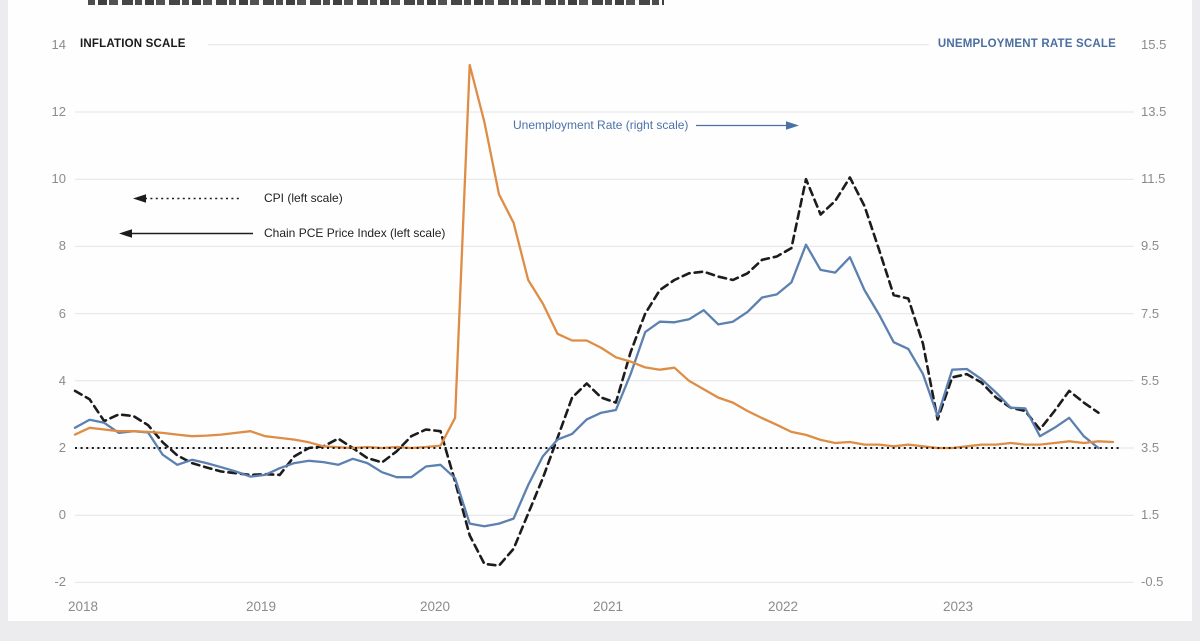 The height and width of the screenshot is (641, 1200). I want to click on x-axis-tick: 2021, so click(608, 606).